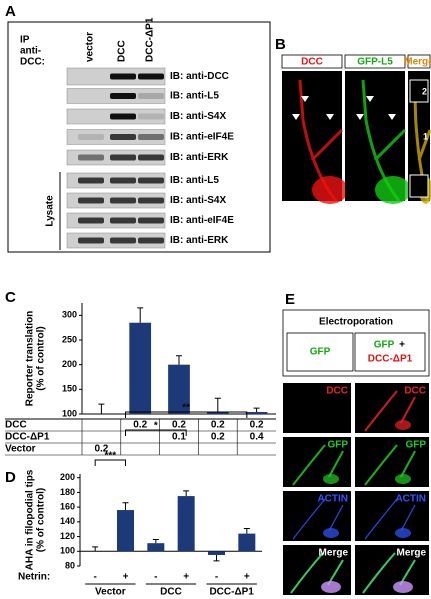 This screenshot has height=599, width=431. Describe the element at coordinates (50, 211) in the screenshot. I see `lysate-label: Lysate` at that location.